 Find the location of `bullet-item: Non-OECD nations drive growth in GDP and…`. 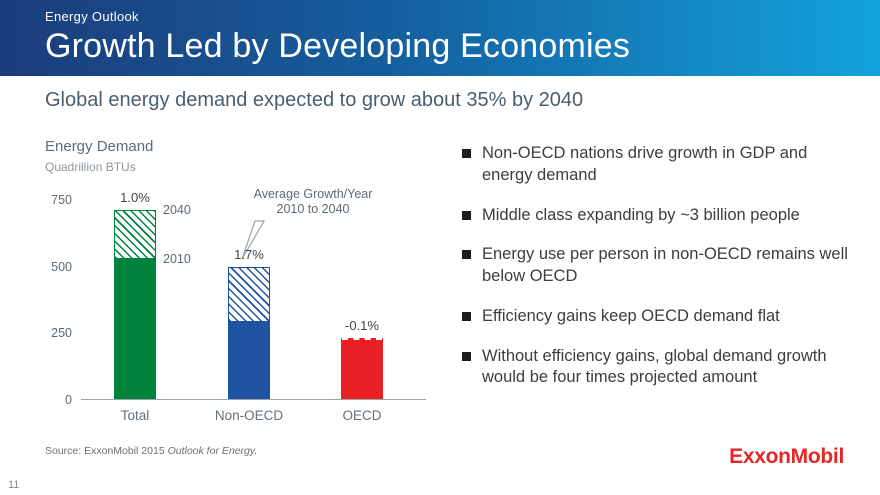

bullet-item: Non-OECD nations drive growth in GDP and… is located at coordinates (661, 165).